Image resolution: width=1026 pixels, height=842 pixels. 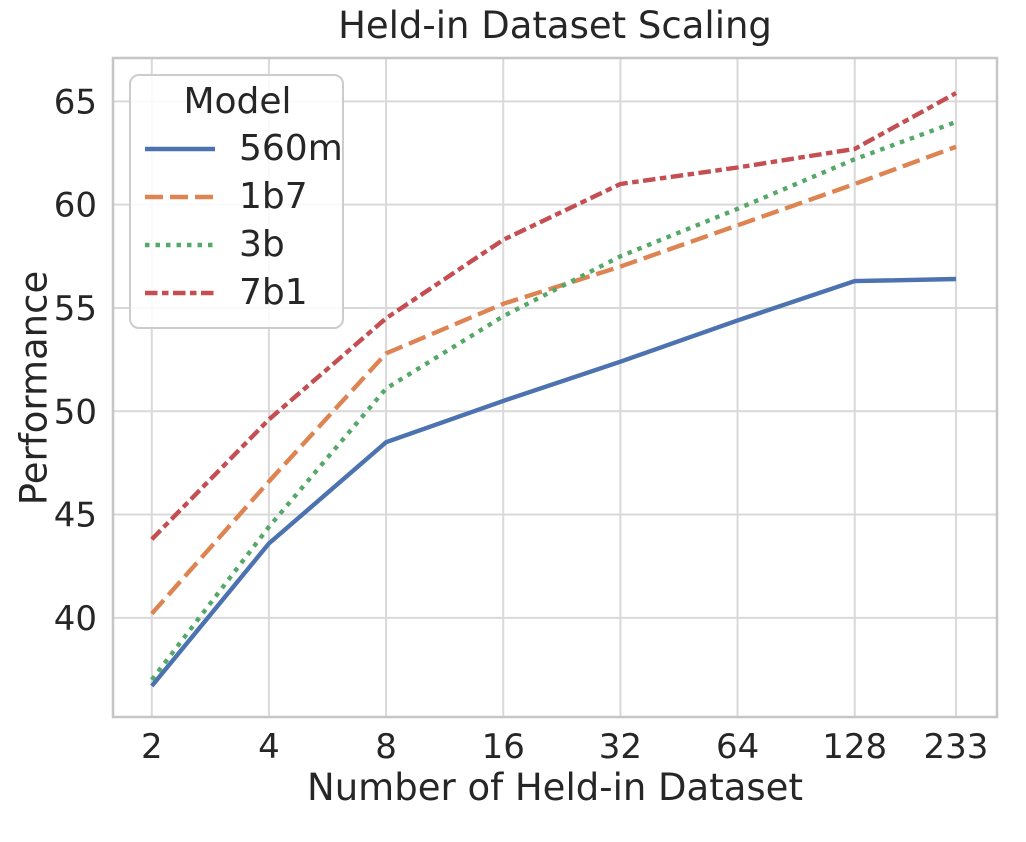 I want to click on legend-line-sample-dashed, so click(x=180, y=197).